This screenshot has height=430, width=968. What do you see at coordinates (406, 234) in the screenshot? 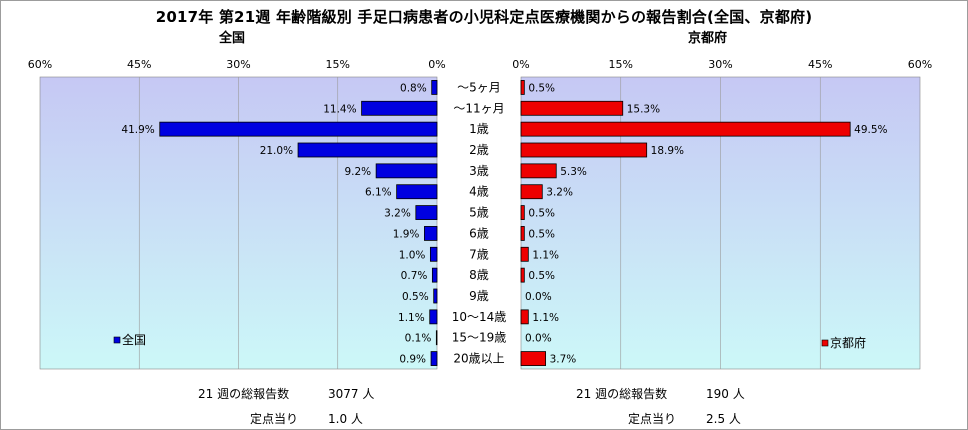
I see `national-data-label: 1.9%` at bounding box center [406, 234].